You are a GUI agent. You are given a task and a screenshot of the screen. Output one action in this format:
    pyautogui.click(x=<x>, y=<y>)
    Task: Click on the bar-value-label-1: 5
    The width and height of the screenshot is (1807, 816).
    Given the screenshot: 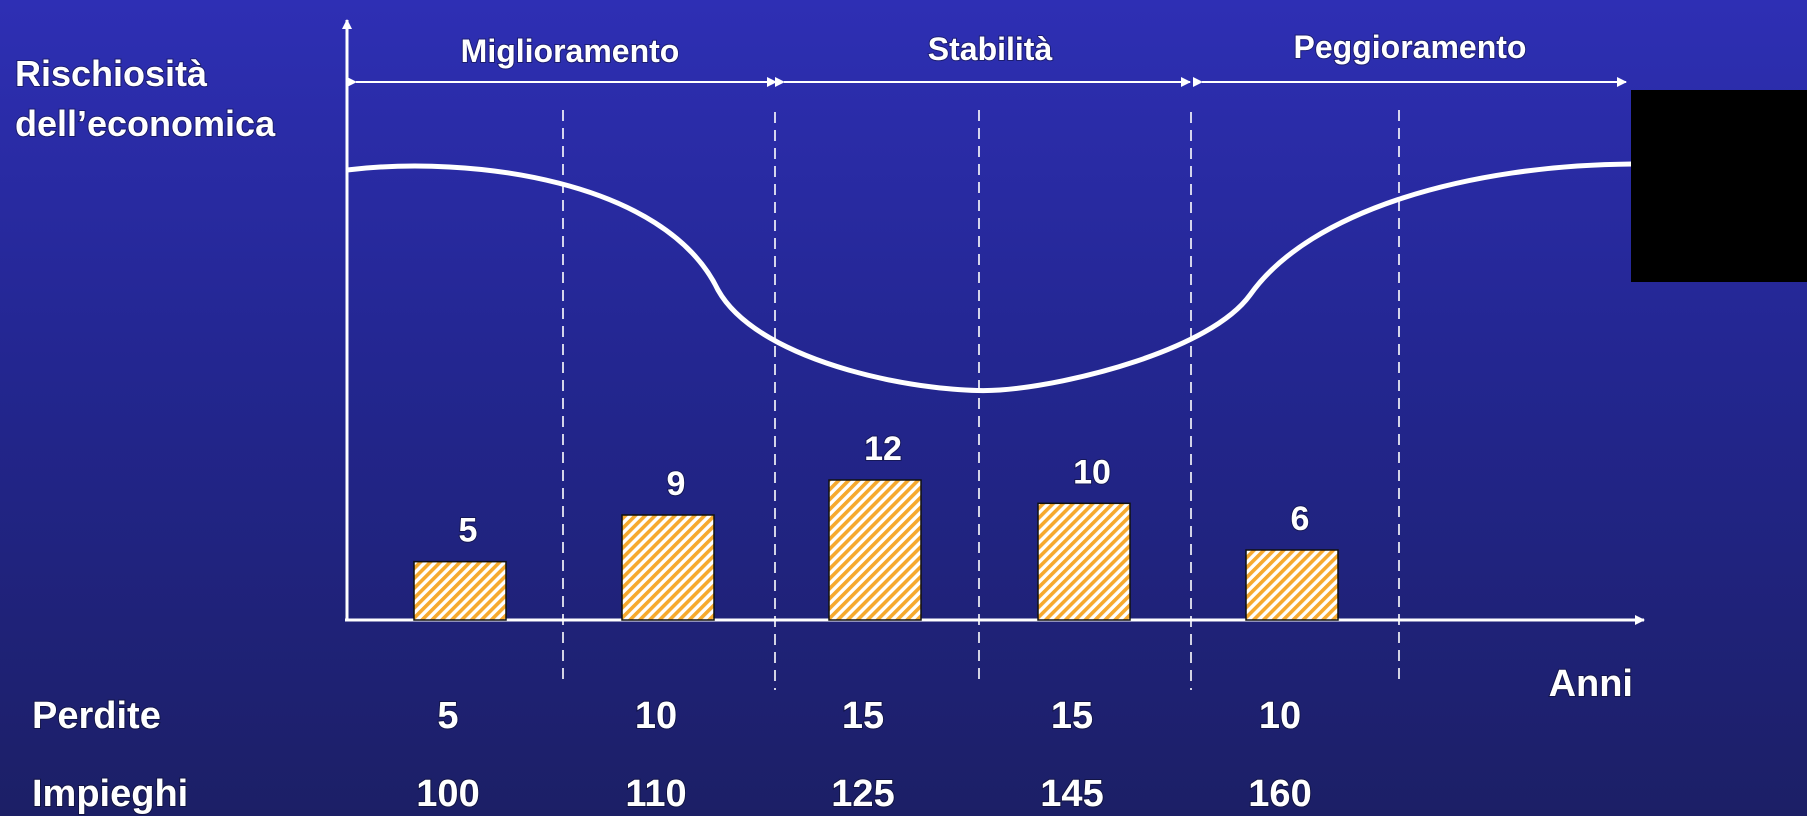 What is the action you would take?
    pyautogui.click(x=468, y=531)
    